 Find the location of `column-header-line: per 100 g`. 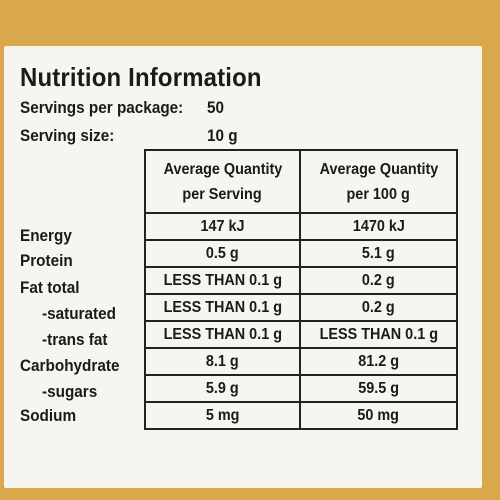

column-header-line: per 100 g is located at coordinates (378, 194).